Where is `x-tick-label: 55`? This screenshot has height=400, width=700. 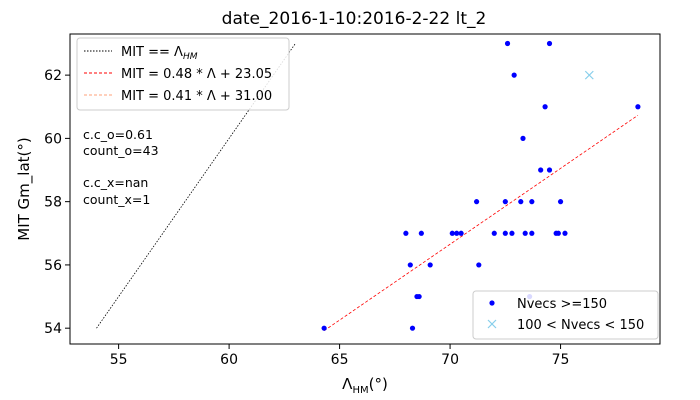 x-tick-label: 55 is located at coordinates (119, 360).